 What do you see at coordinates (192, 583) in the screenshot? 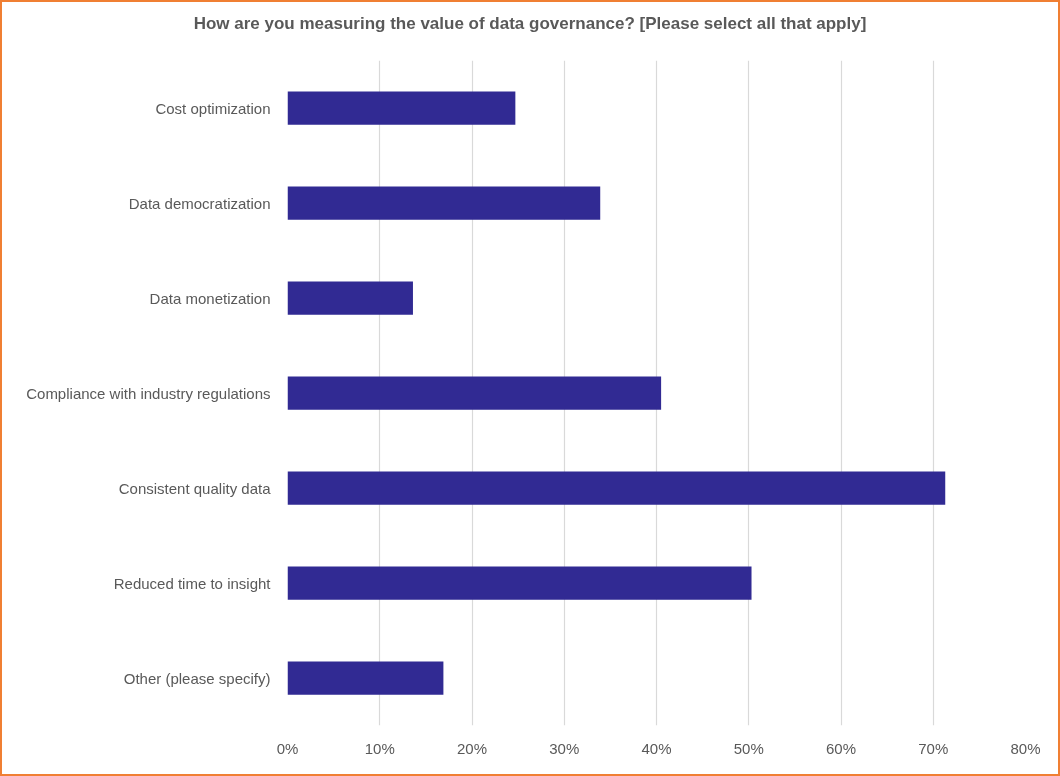
I see `y-tick-label: Reduced time to insight` at bounding box center [192, 583].